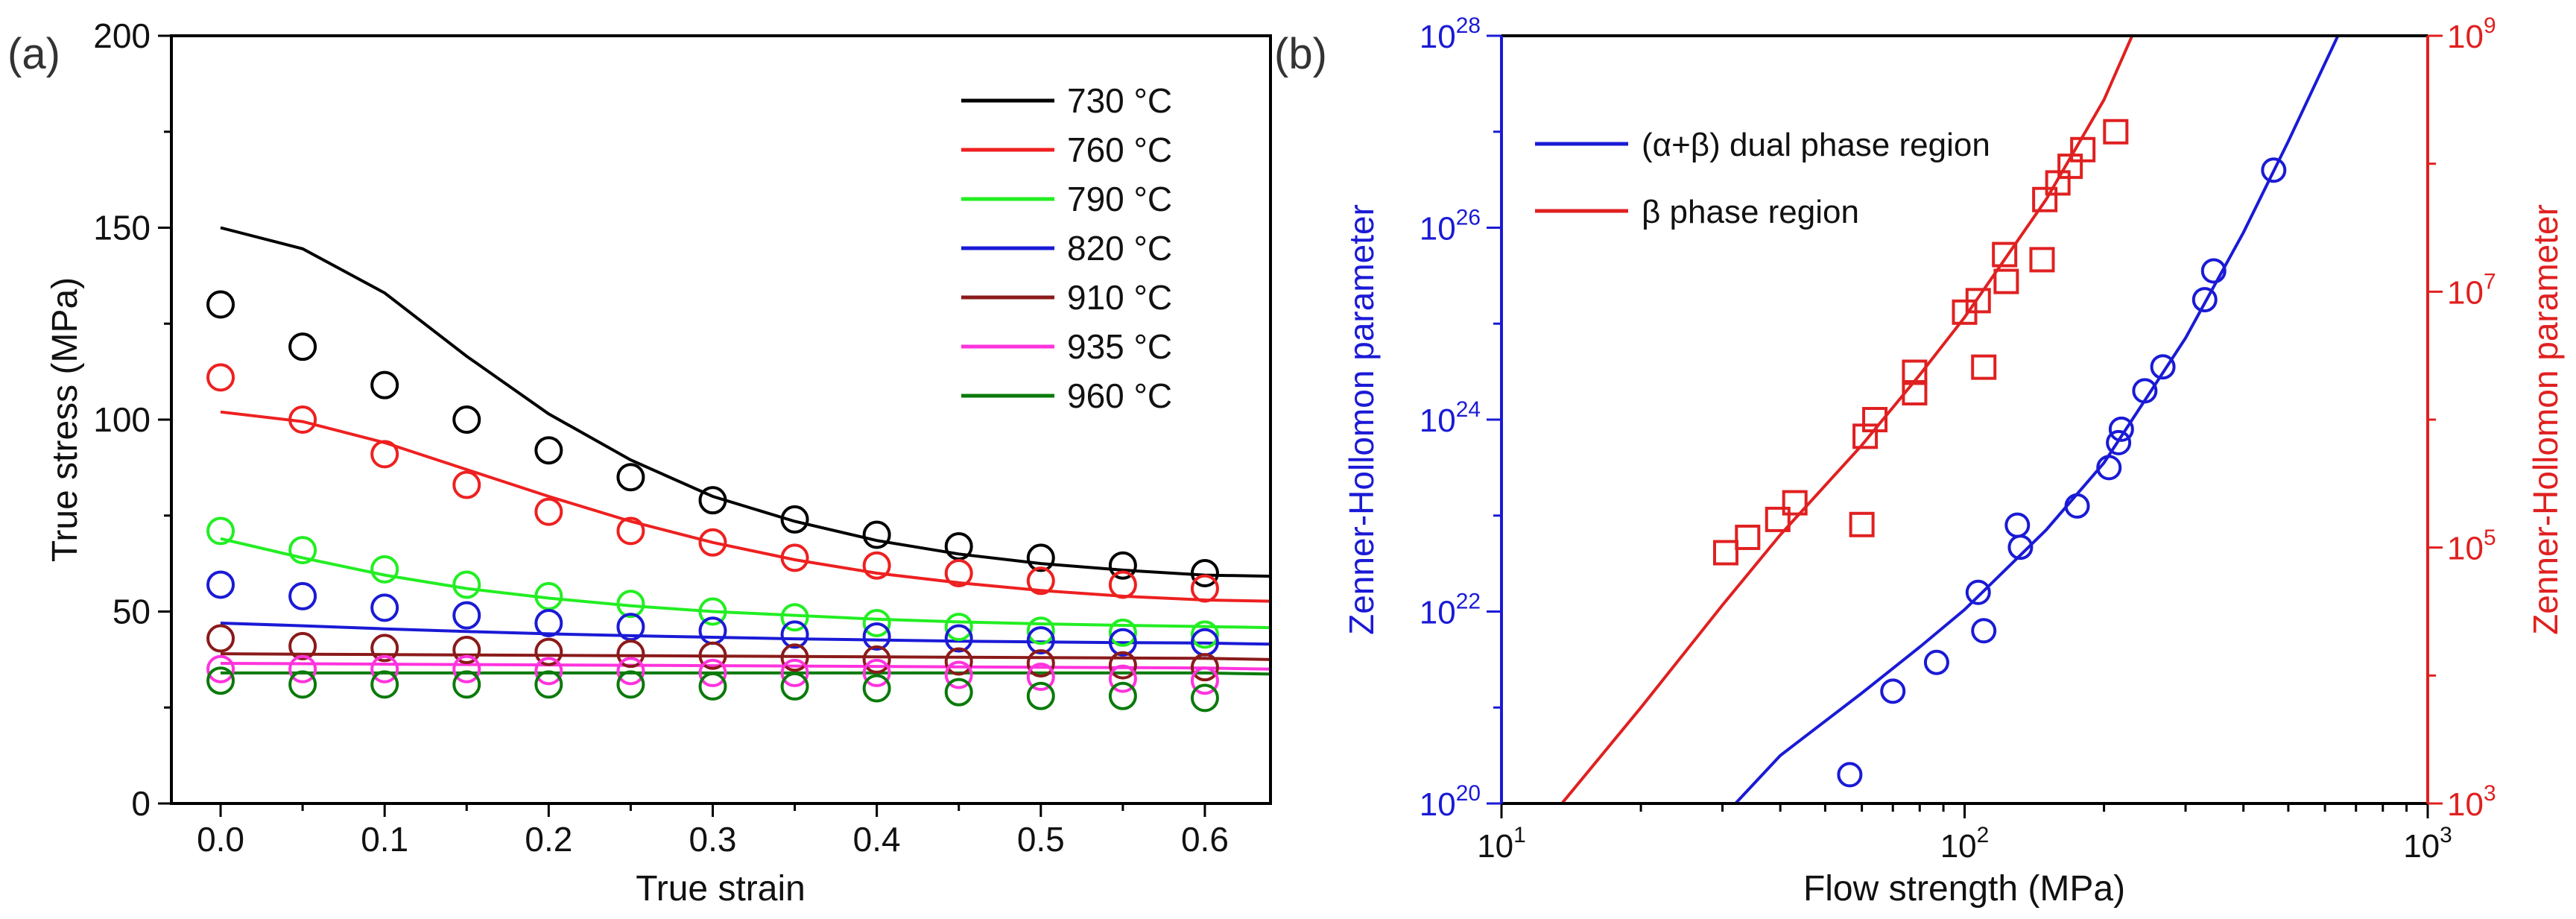  Describe the element at coordinates (1816, 145) in the screenshot. I see `panel-b-legend-label: (α+β) dual phase region` at that location.